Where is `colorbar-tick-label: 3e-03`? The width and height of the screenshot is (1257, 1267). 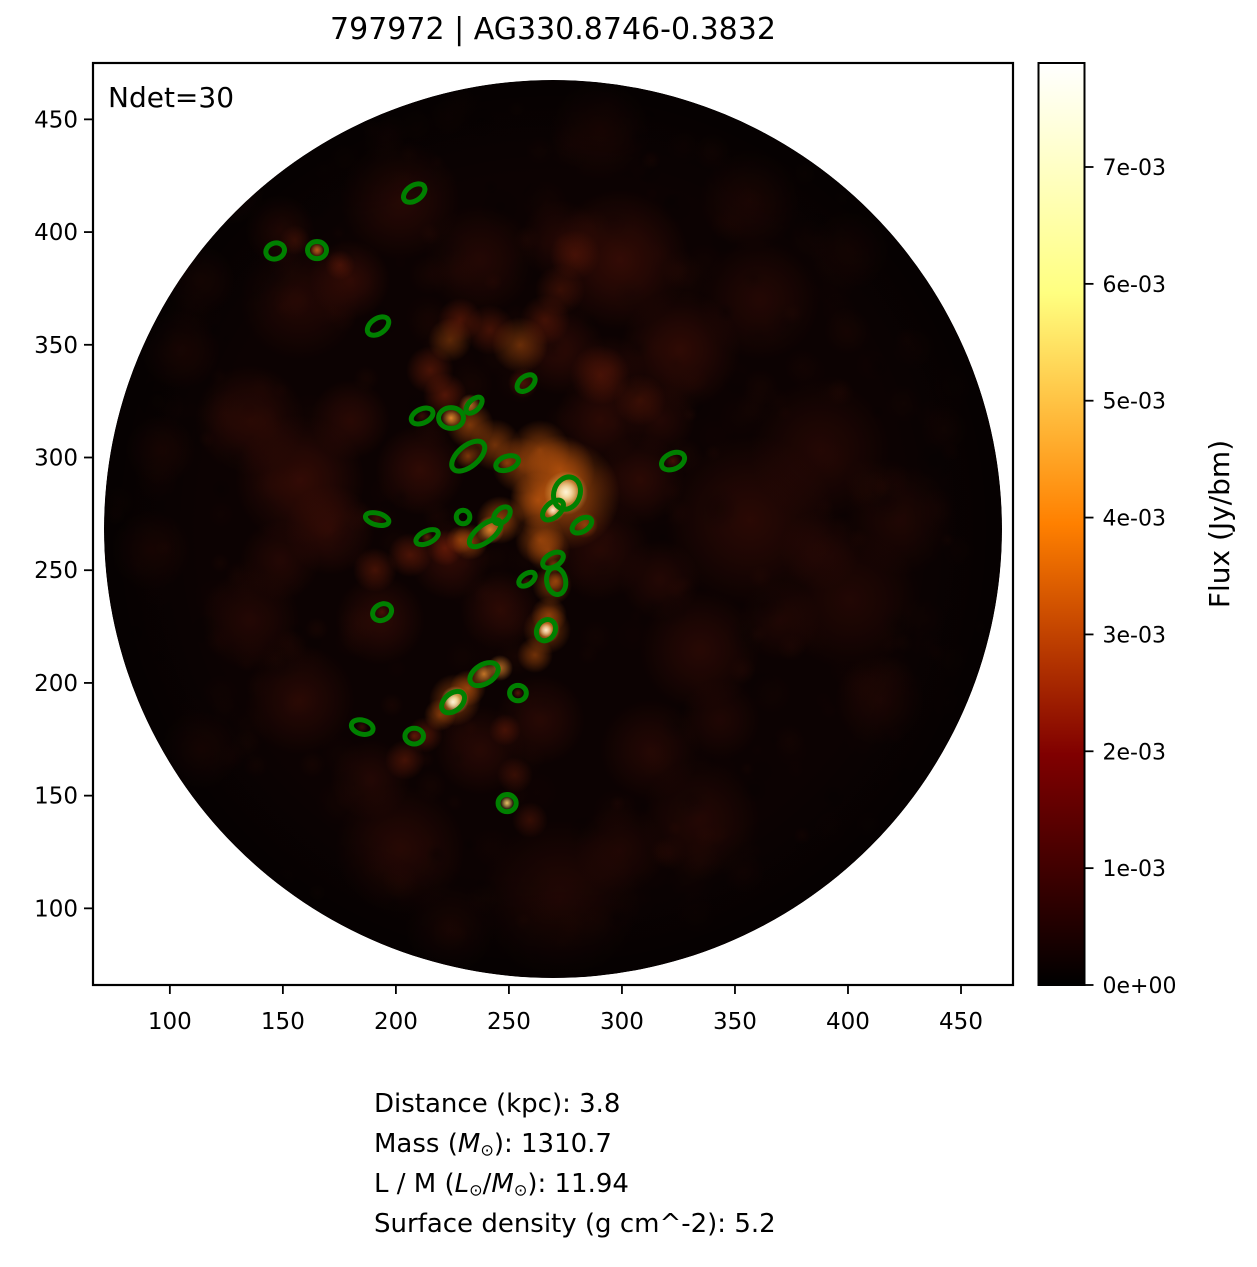 colorbar-tick-label: 3e-03 is located at coordinates (1134, 635).